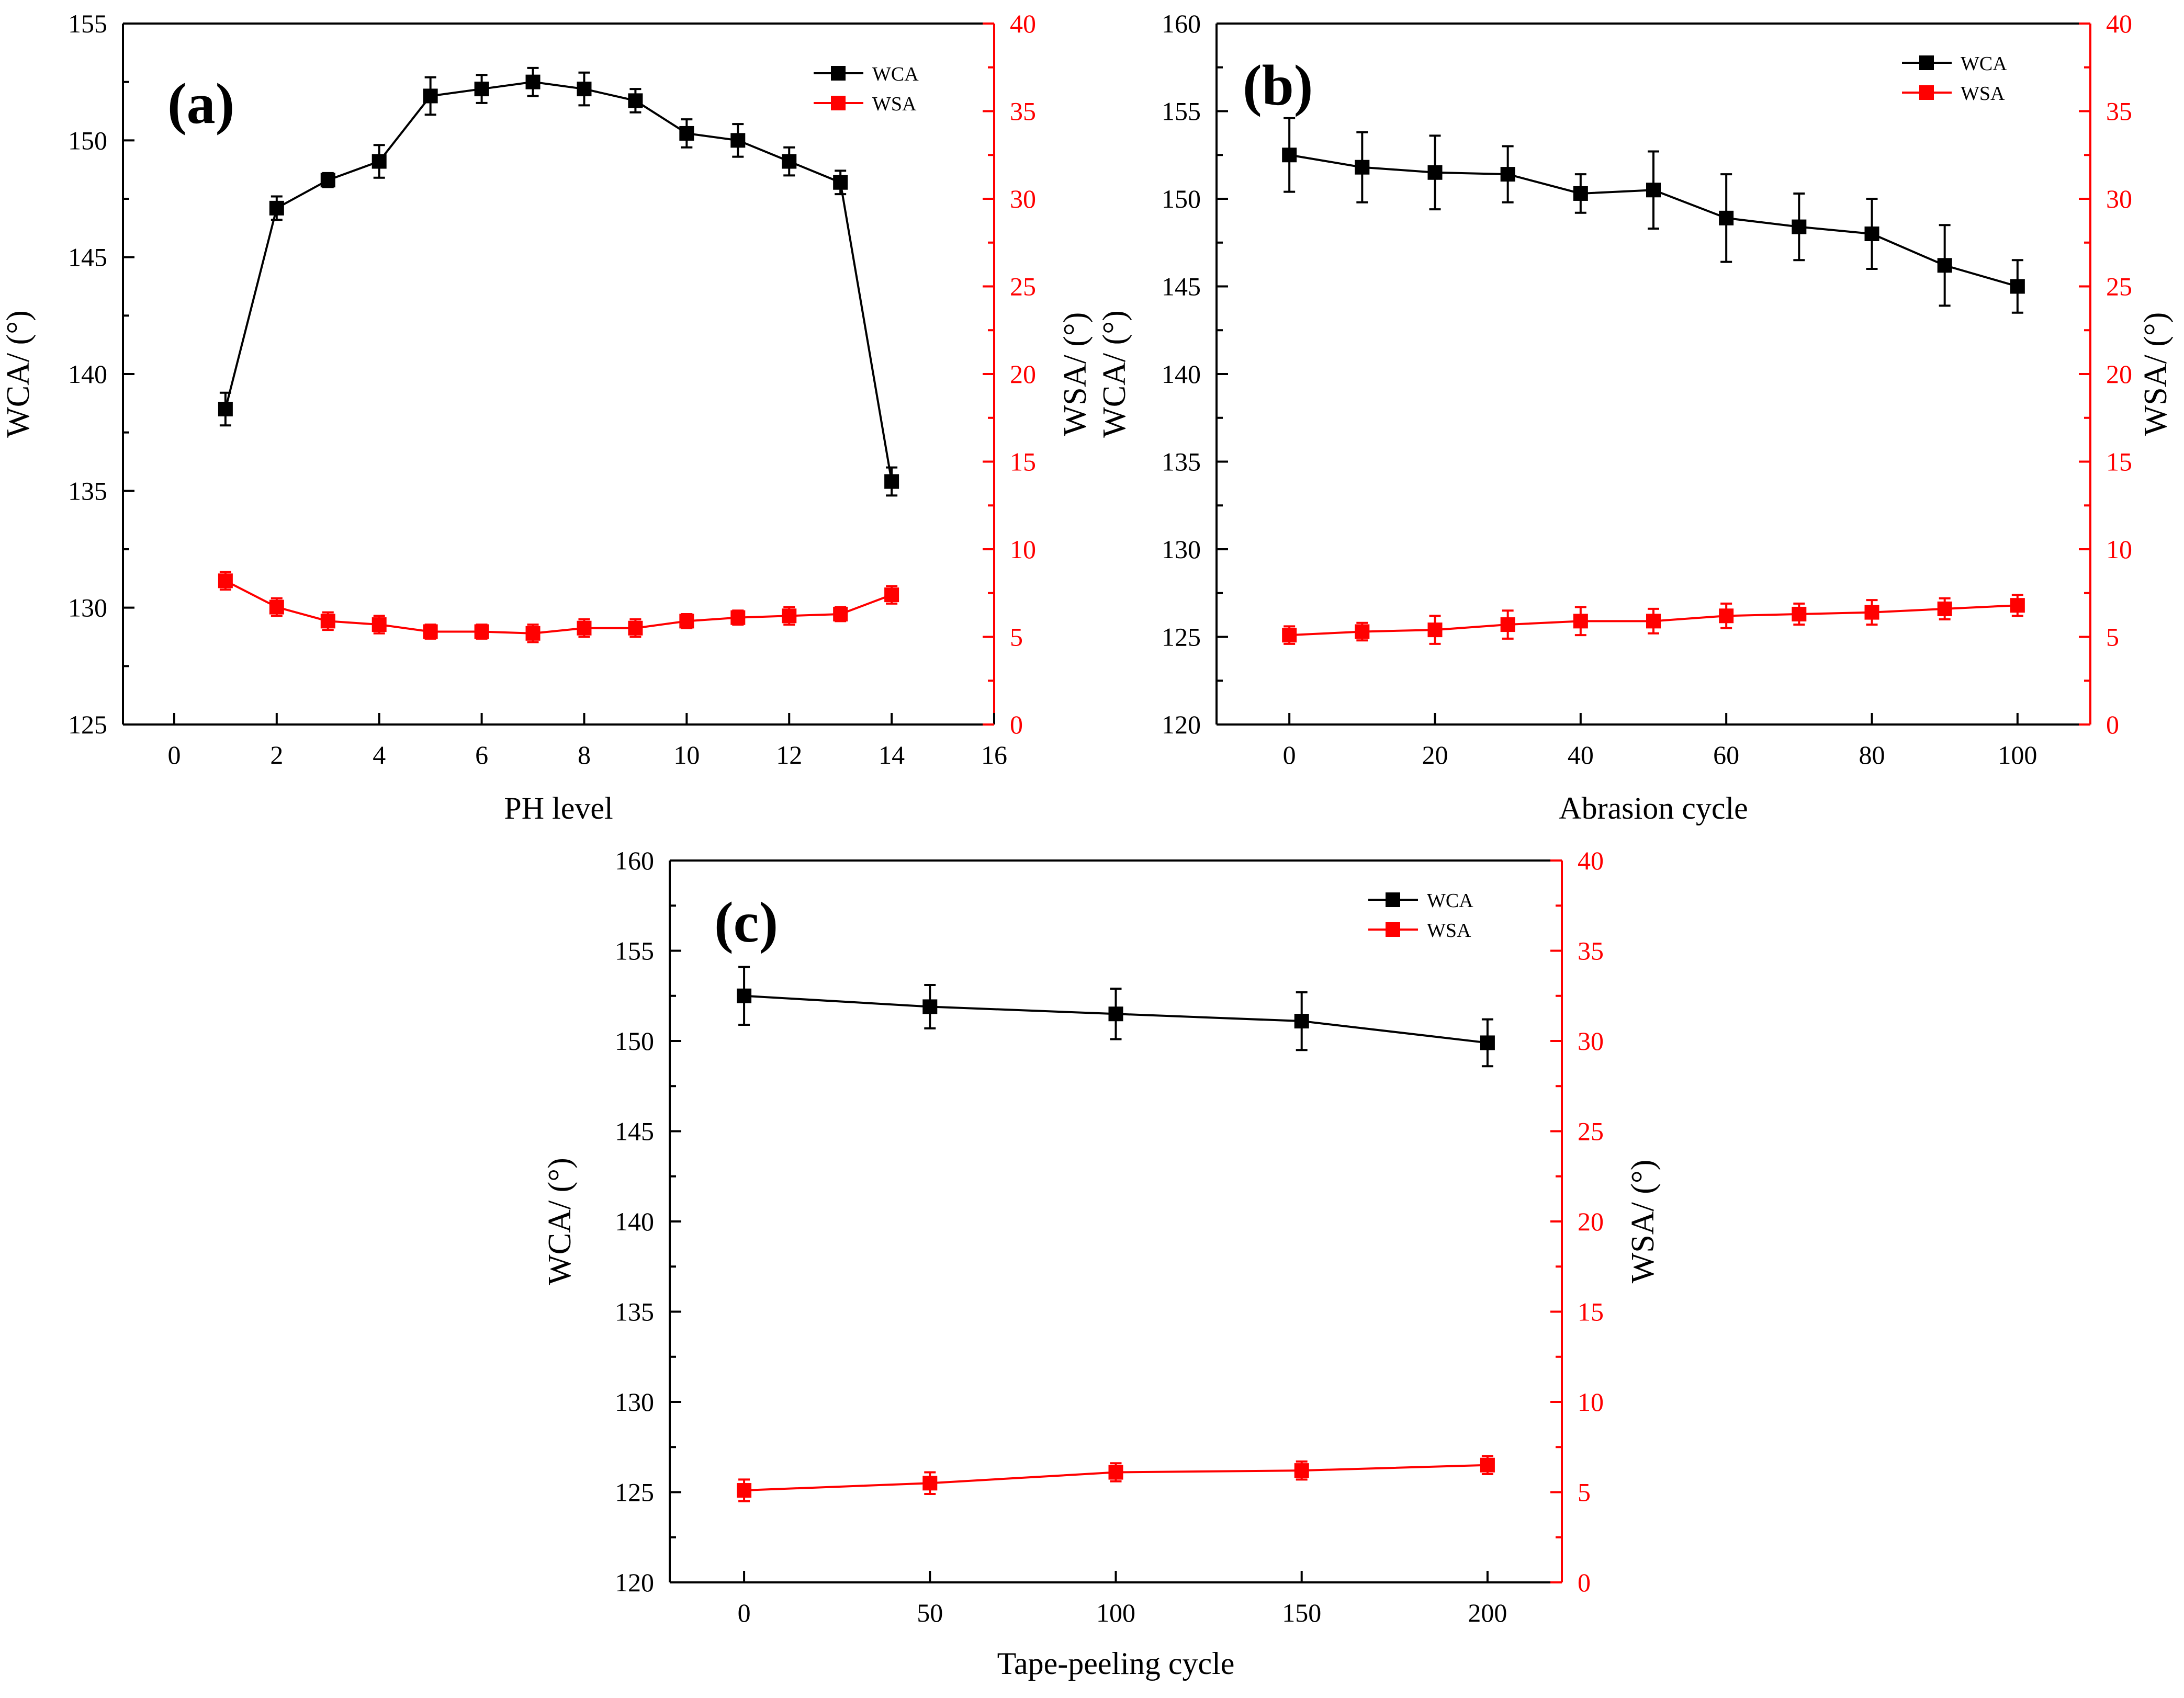 This screenshot has width=2184, height=1698. I want to click on x-tick-label: 12, so click(789, 754).